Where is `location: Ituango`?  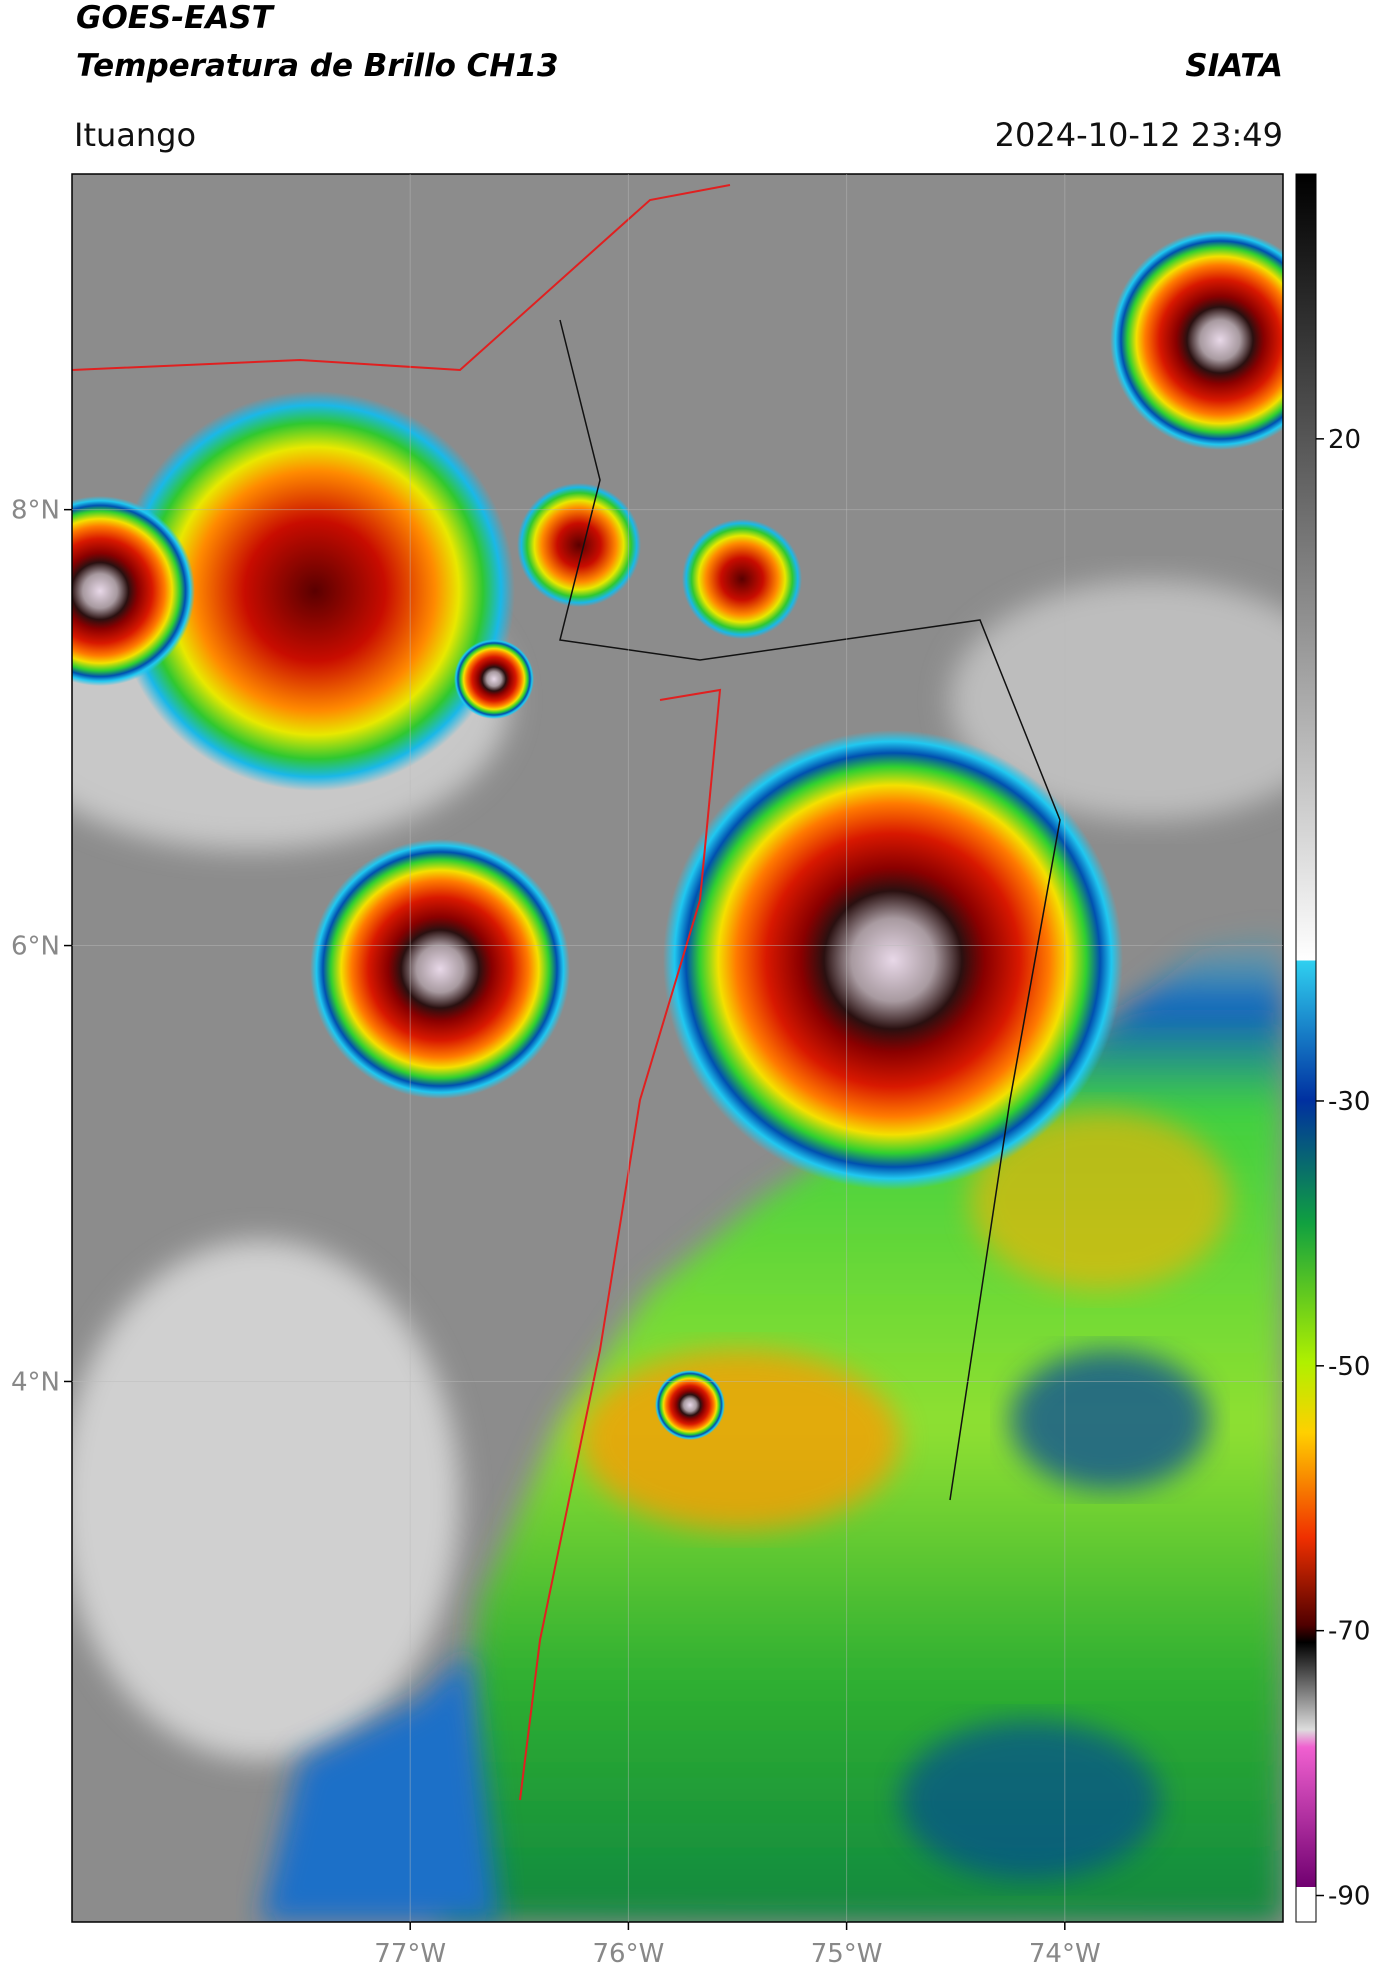
location: Ituango is located at coordinates (135, 135).